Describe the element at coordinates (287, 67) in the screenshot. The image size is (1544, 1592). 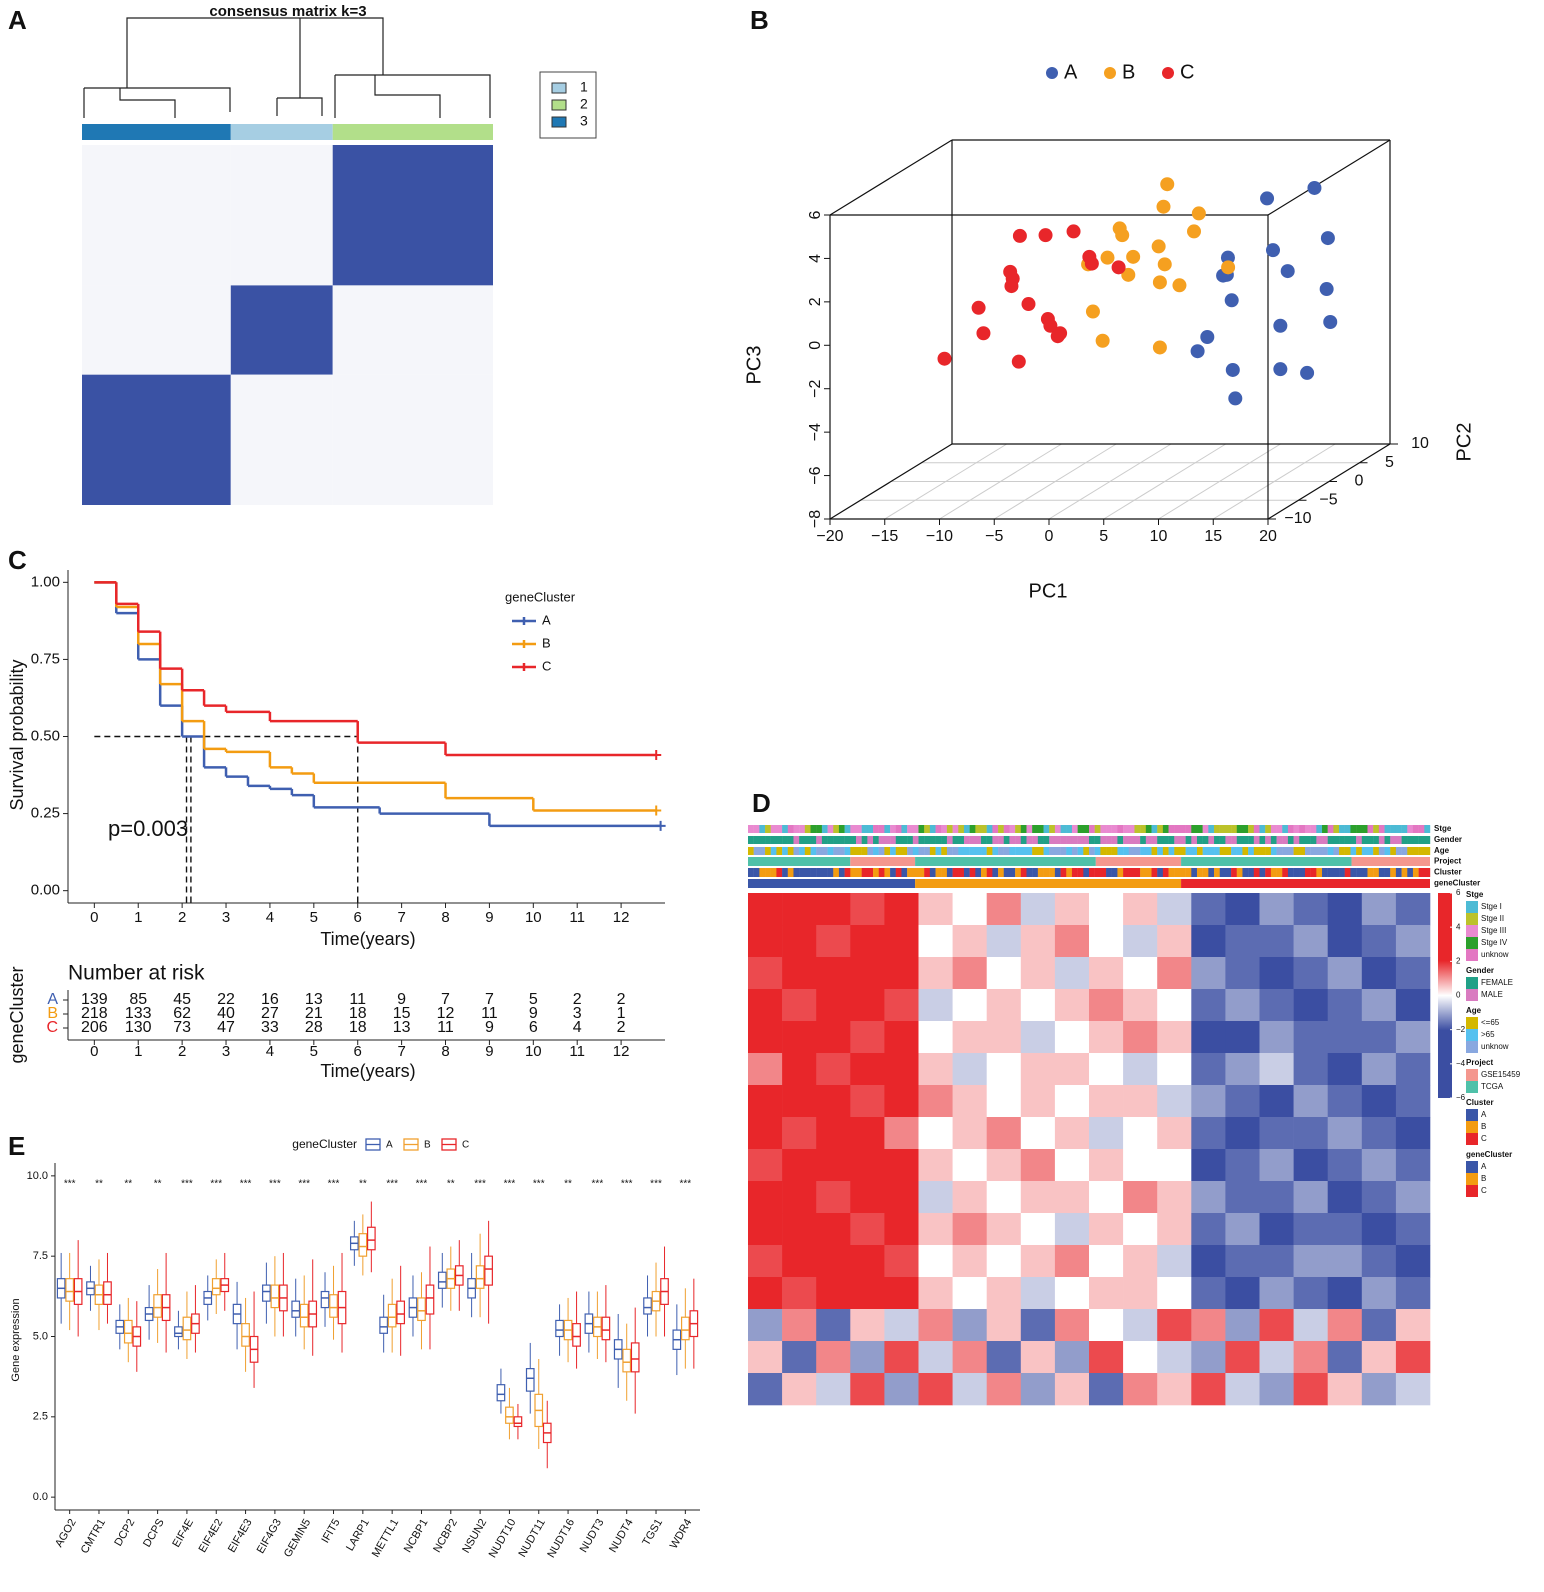
I see `dendrogram` at that location.